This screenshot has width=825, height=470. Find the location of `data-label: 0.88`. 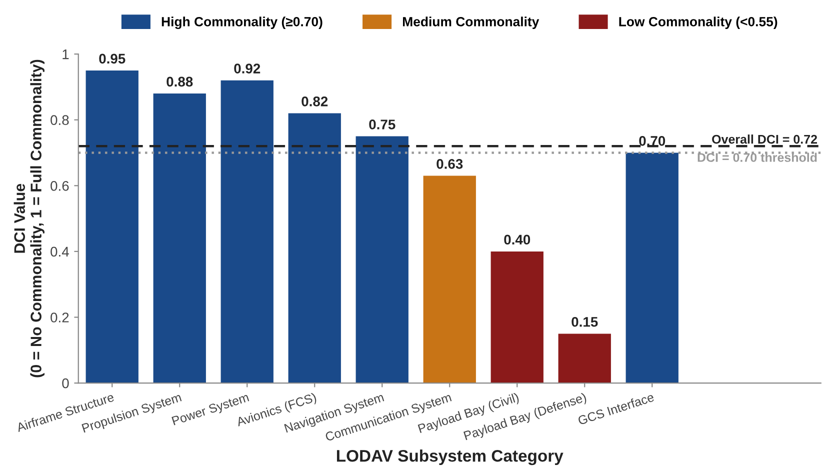

data-label: 0.88 is located at coordinates (179, 81).